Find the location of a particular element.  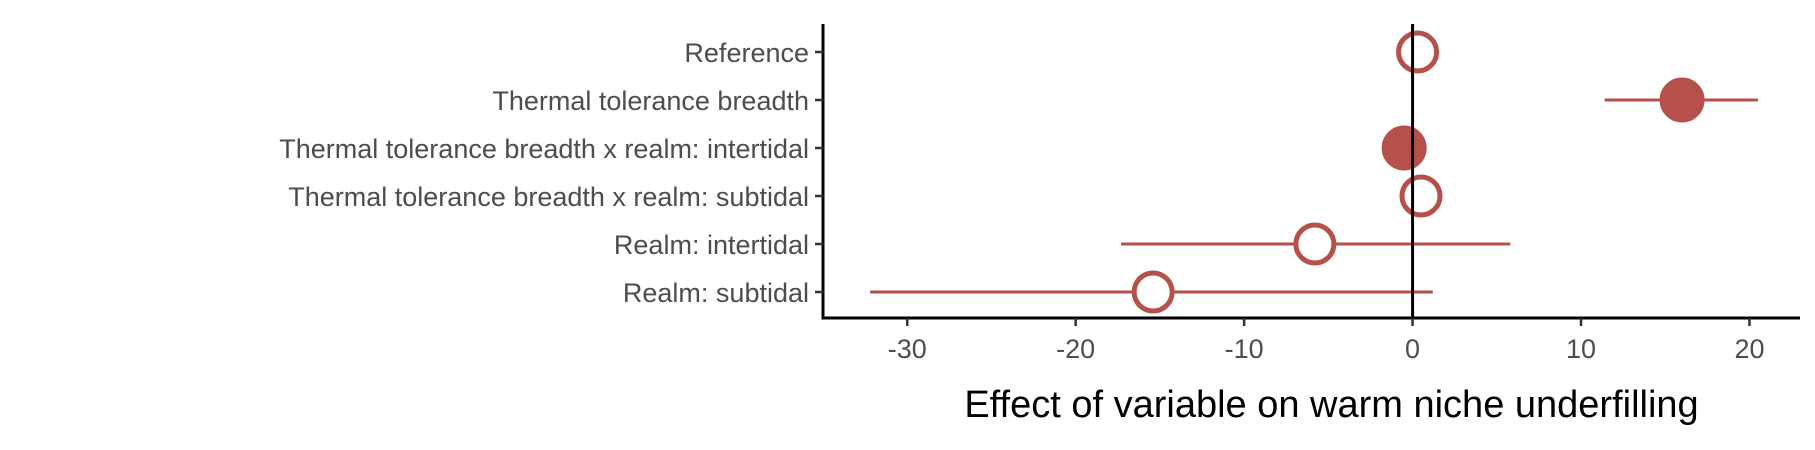

y-tick-label: Realm: intertidal is located at coordinates (711, 245).